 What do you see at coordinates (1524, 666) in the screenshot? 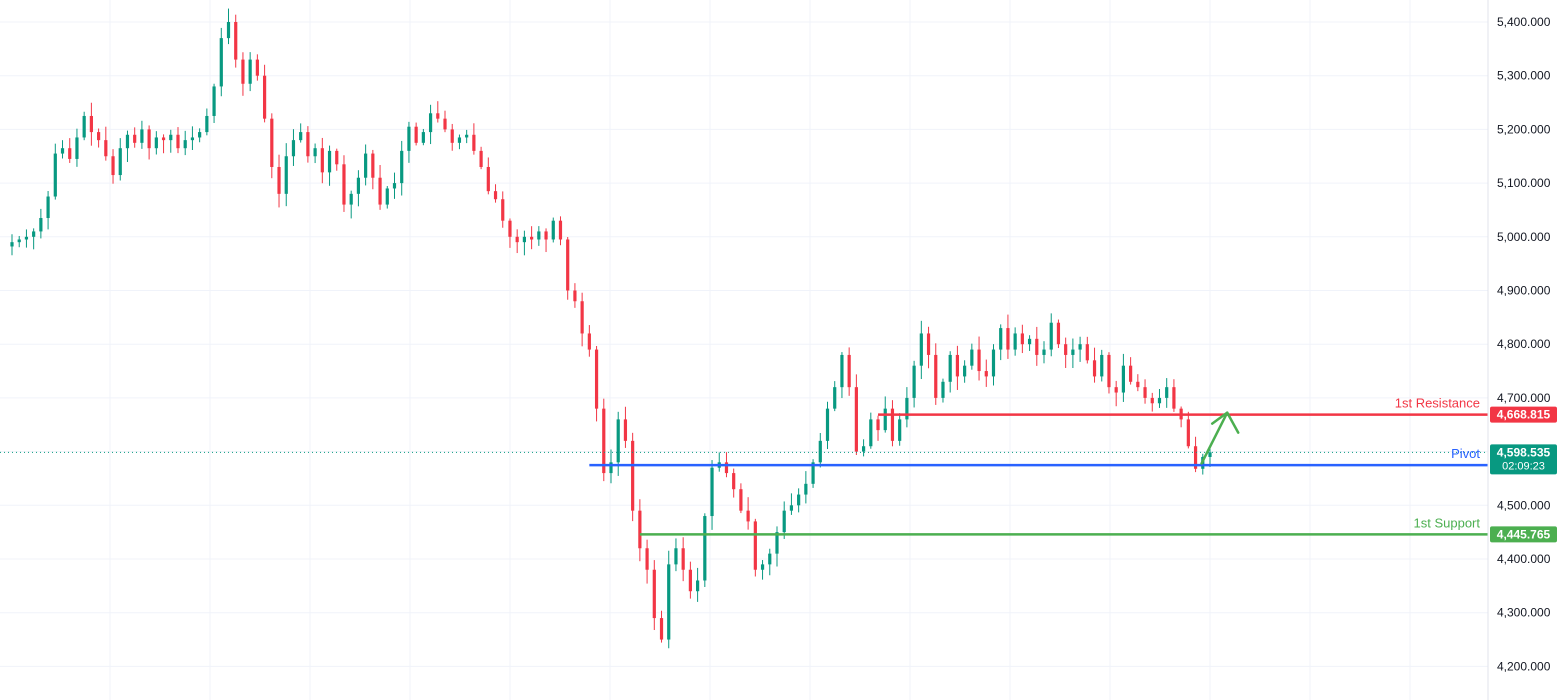
I see `y-tick-label: 4,200.000` at bounding box center [1524, 666].